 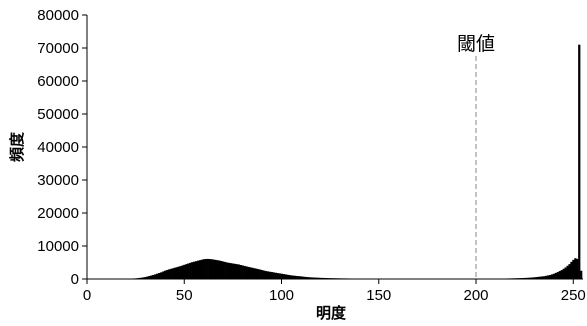 I want to click on y-tick-label: 50000, so click(x=58, y=114).